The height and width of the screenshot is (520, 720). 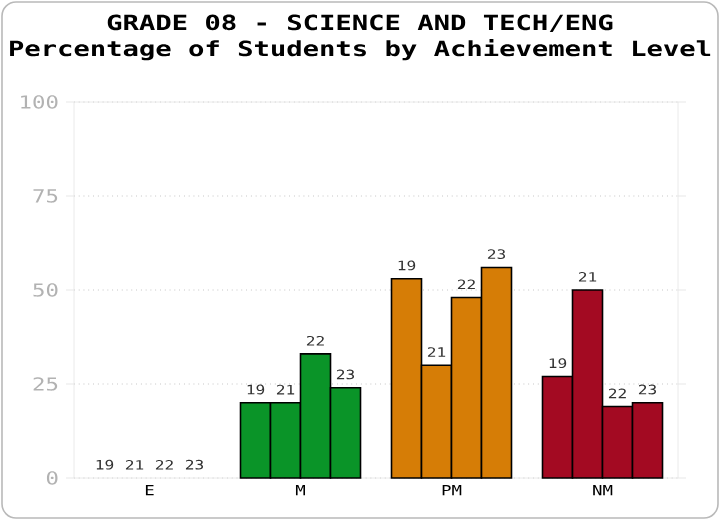 I want to click on y-tick-label: 75, so click(x=45, y=196).